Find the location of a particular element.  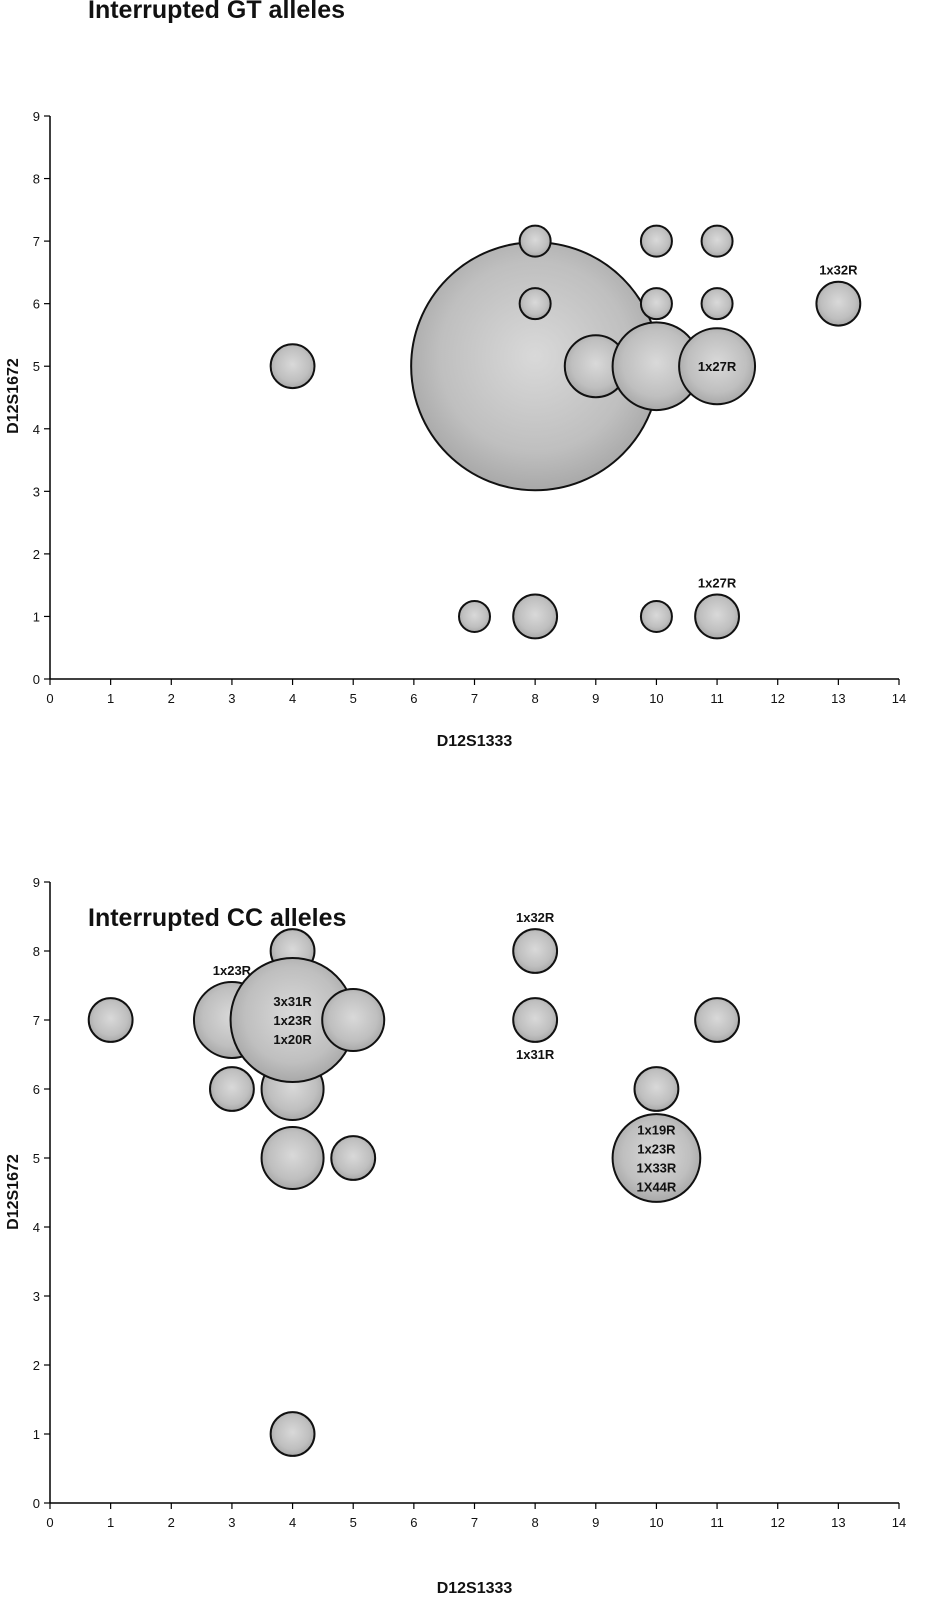

bubble-label: 1x27R is located at coordinates (717, 366).